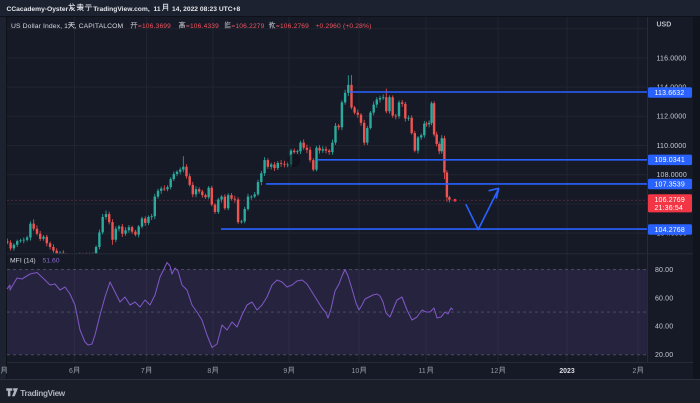 The width and height of the screenshot is (700, 403). I want to click on svg-text: 112.0000, so click(672, 117).